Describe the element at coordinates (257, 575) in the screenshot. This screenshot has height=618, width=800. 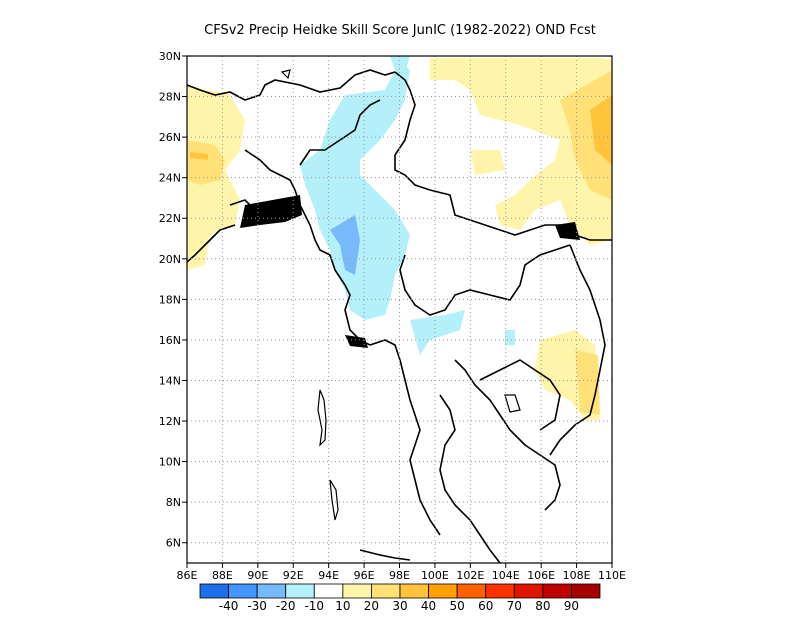
I see `x-tick-label: 90E` at that location.